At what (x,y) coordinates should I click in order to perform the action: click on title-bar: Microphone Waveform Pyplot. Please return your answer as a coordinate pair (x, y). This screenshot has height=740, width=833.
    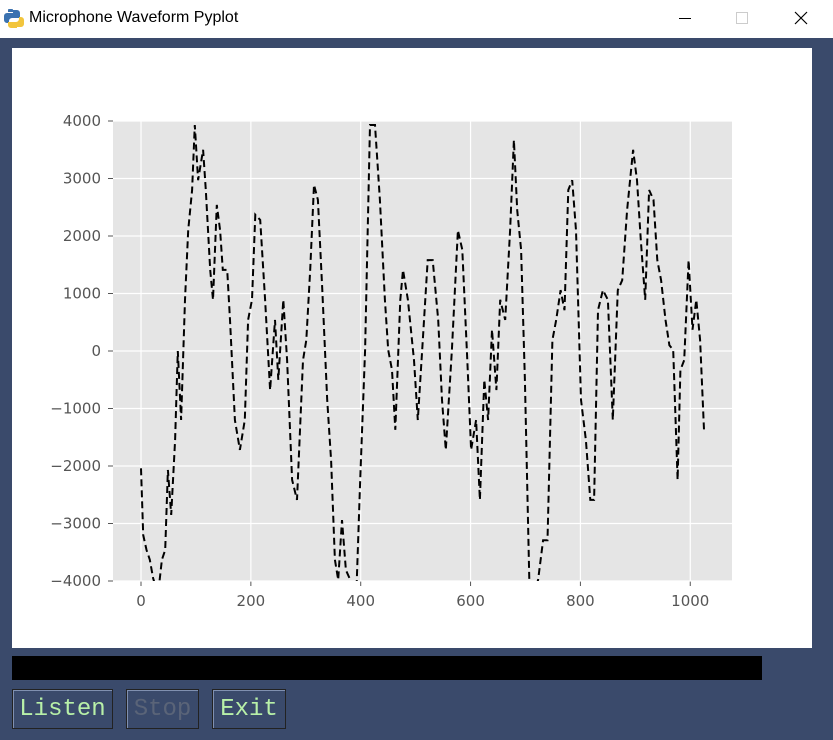
    Looking at the image, I should click on (416, 19).